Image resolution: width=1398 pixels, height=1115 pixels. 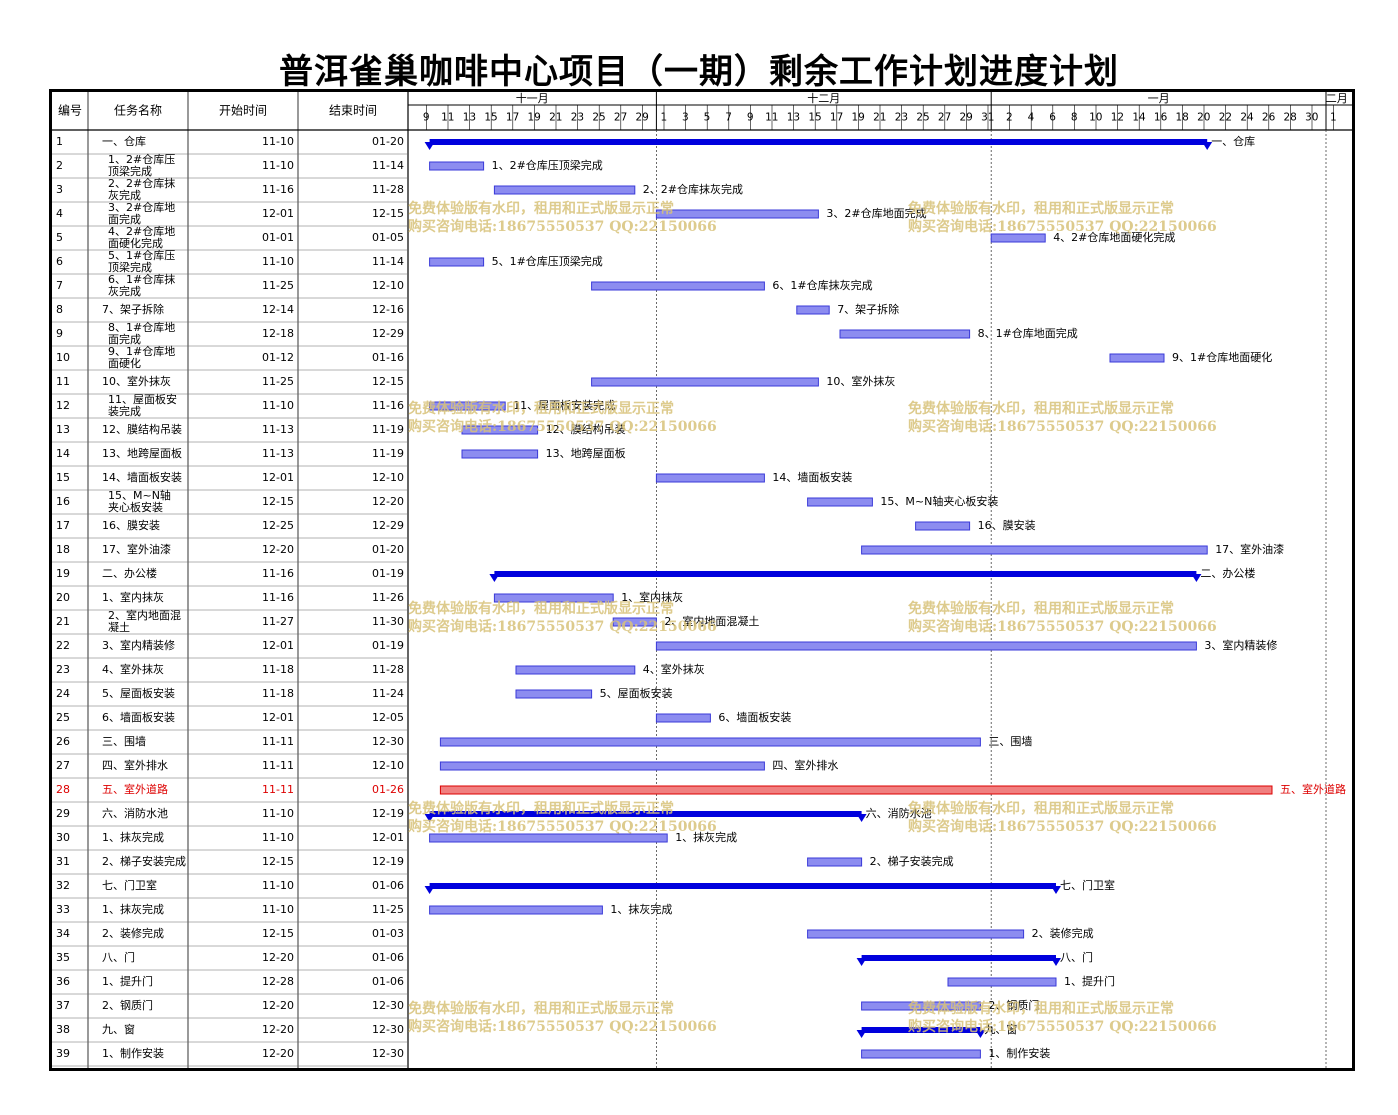 I want to click on task-start: 11-27, so click(x=278, y=621).